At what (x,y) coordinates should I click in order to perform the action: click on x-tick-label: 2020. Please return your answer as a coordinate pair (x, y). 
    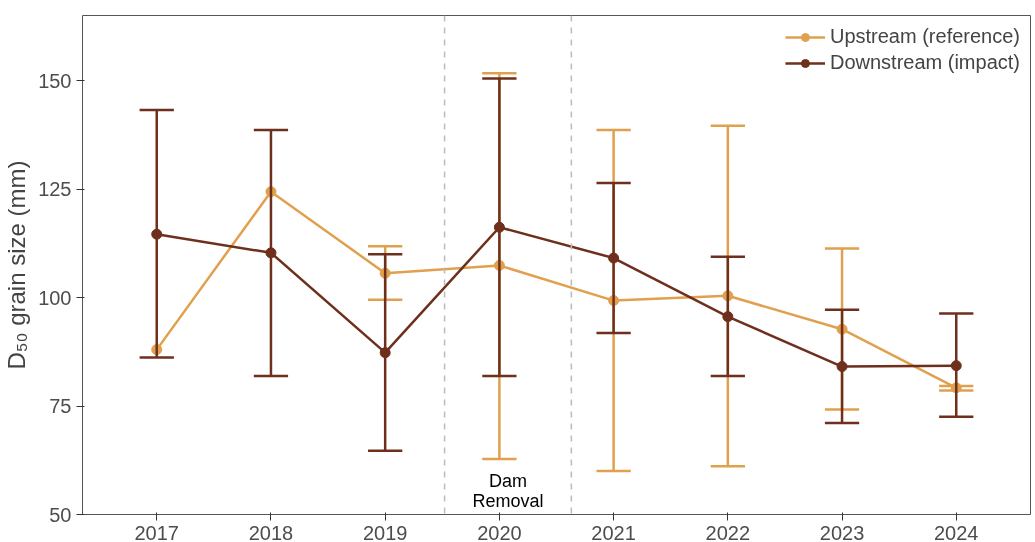
    Looking at the image, I should click on (499, 531).